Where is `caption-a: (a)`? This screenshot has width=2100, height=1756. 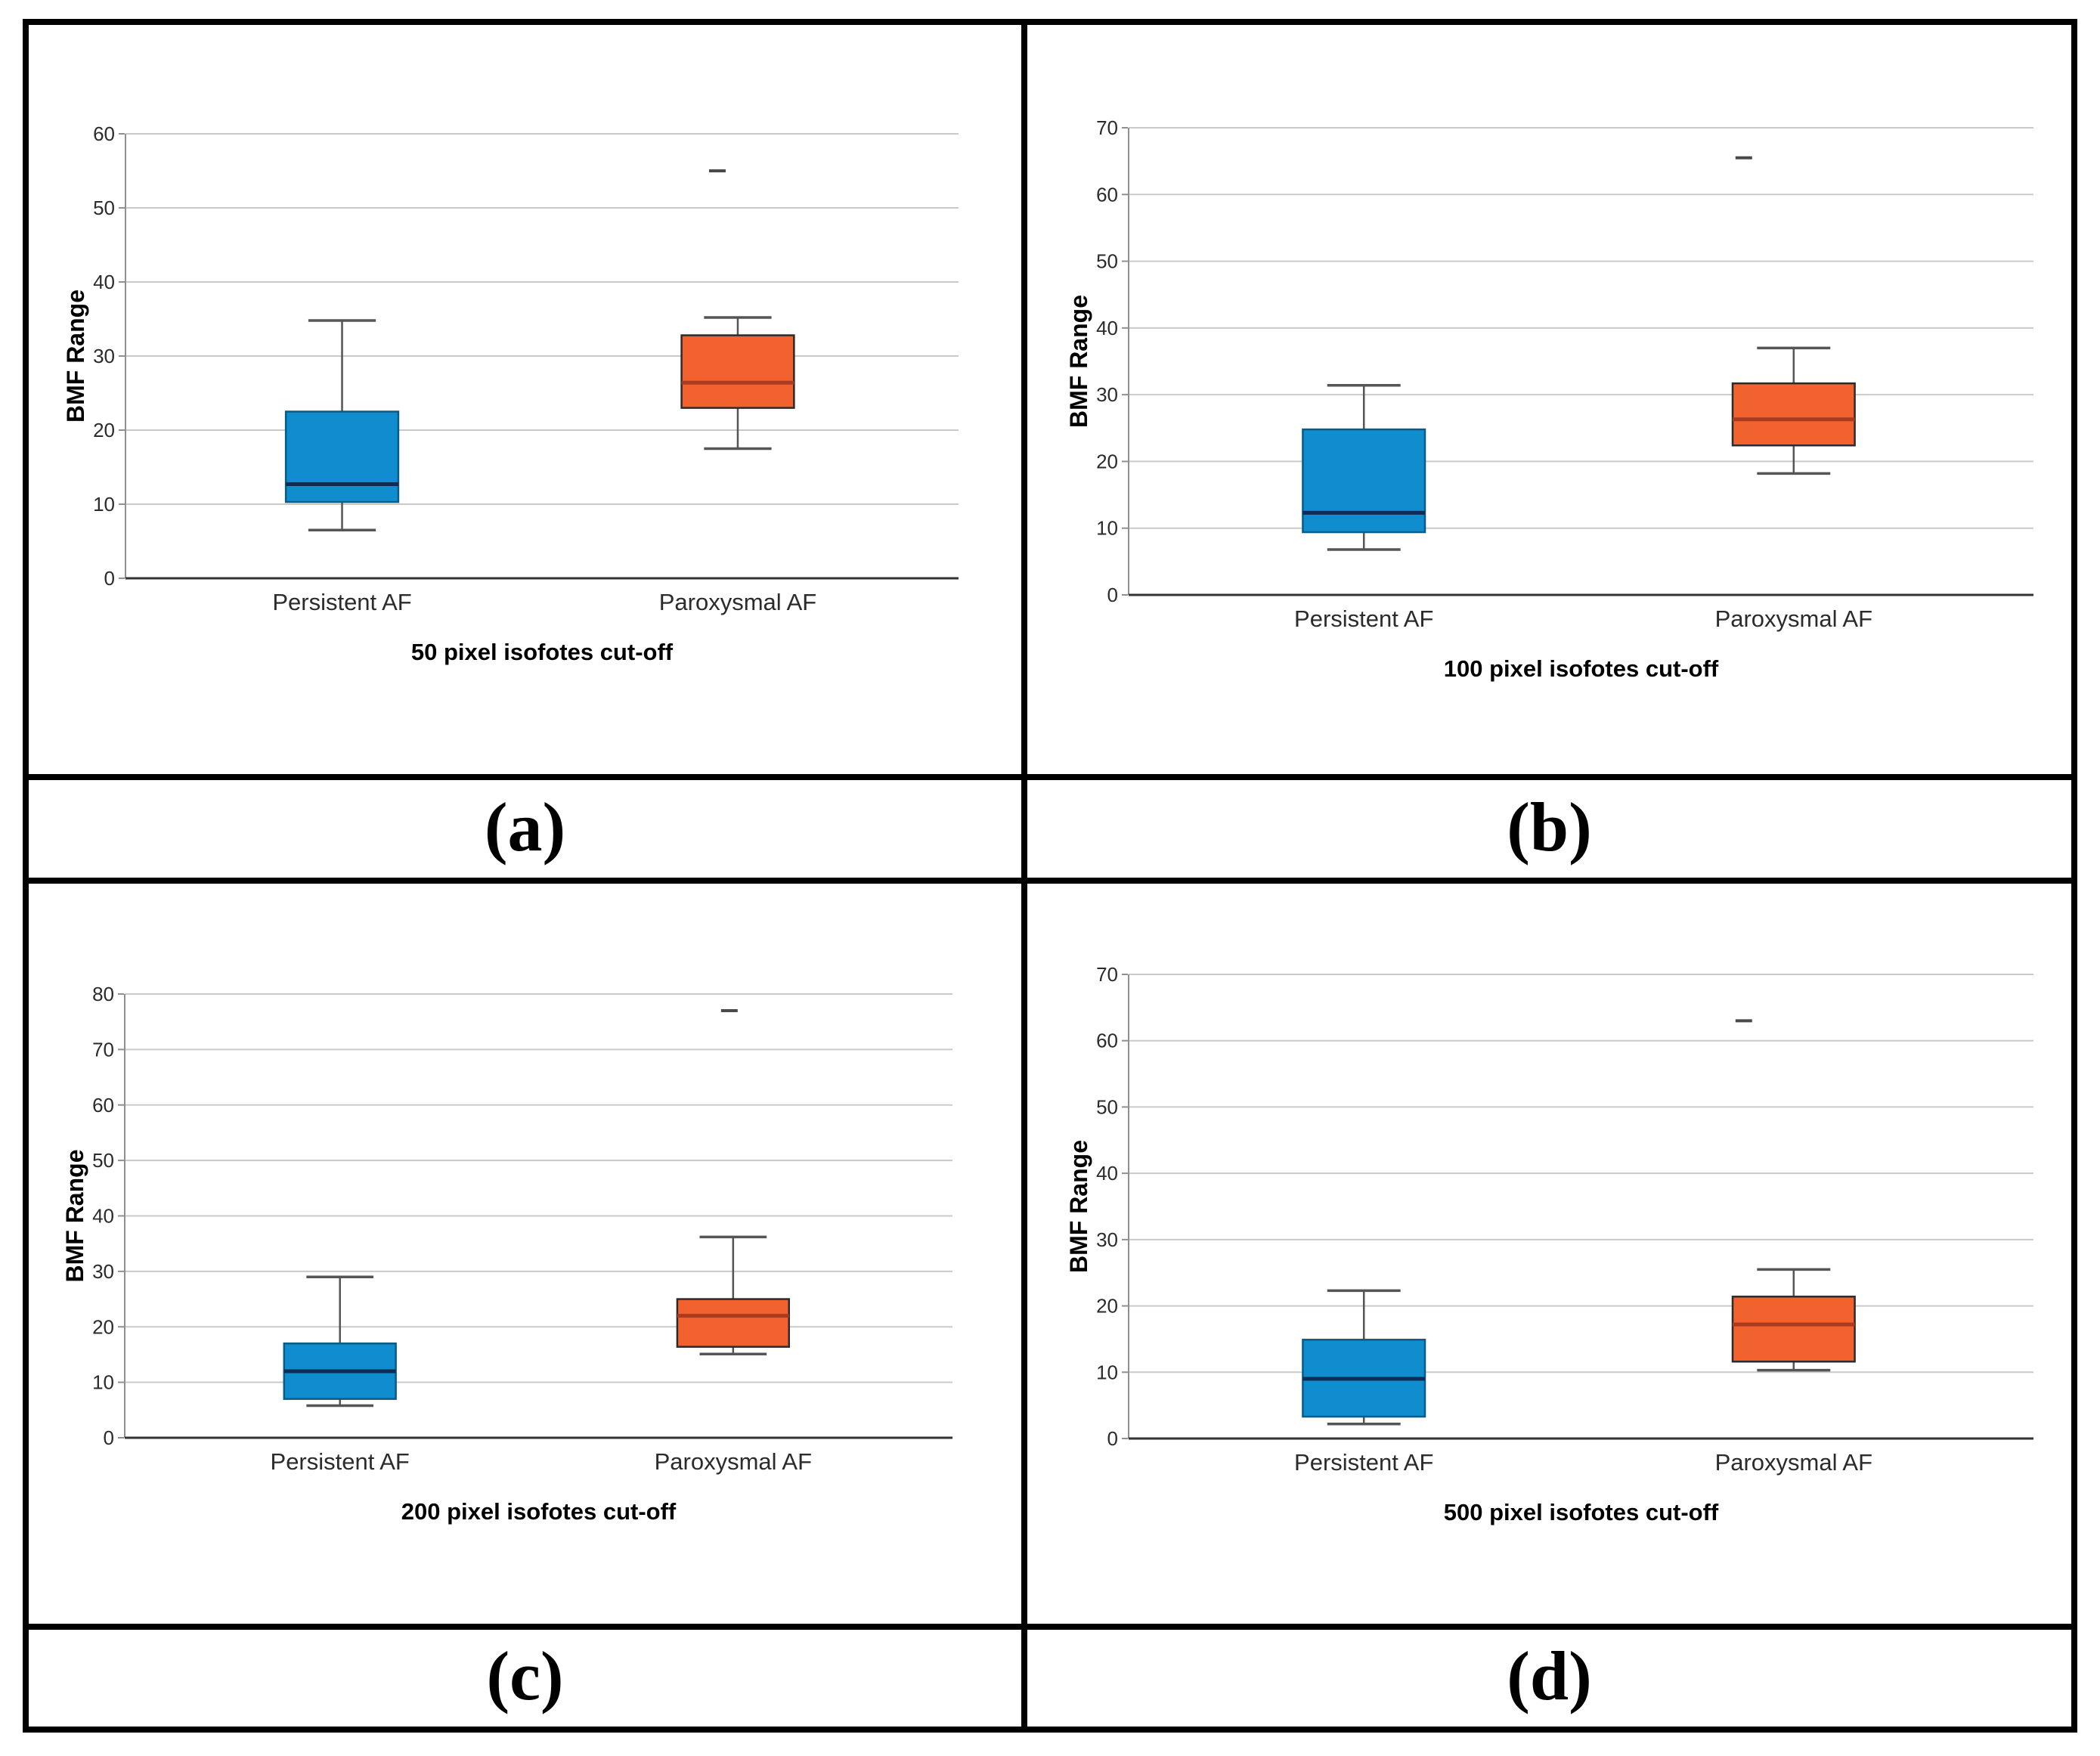
caption-a: (a) is located at coordinates (525, 827).